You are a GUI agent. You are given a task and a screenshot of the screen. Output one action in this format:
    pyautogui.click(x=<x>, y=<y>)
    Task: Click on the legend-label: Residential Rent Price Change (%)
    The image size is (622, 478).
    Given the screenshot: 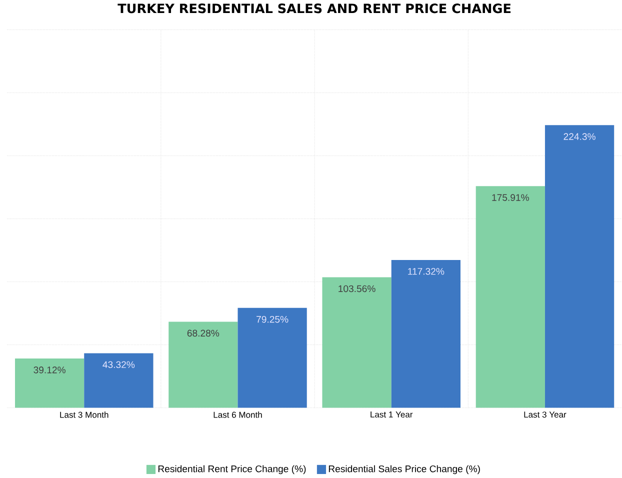 What is the action you would take?
    pyautogui.click(x=232, y=469)
    